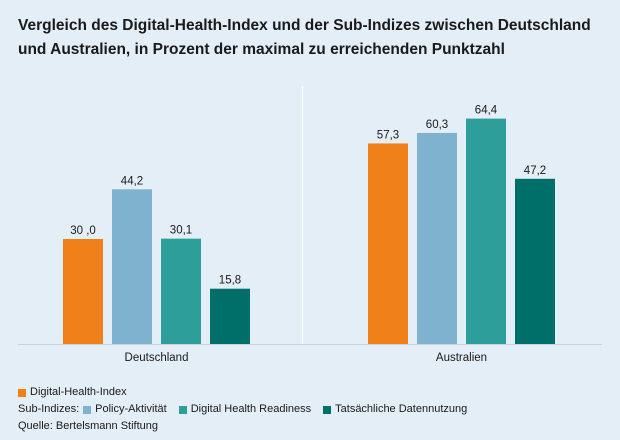  I want to click on legend-label-datennutzung: Tatsächliche Datennutzung, so click(401, 409).